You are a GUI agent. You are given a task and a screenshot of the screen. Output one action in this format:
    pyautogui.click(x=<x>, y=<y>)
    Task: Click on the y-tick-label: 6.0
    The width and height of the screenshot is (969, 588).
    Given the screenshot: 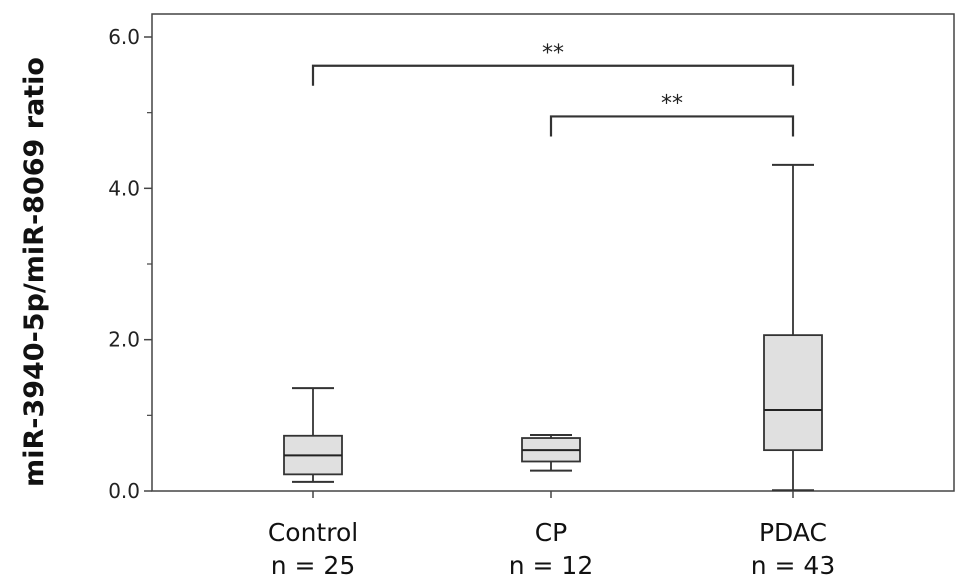 What is the action you would take?
    pyautogui.click(x=124, y=37)
    